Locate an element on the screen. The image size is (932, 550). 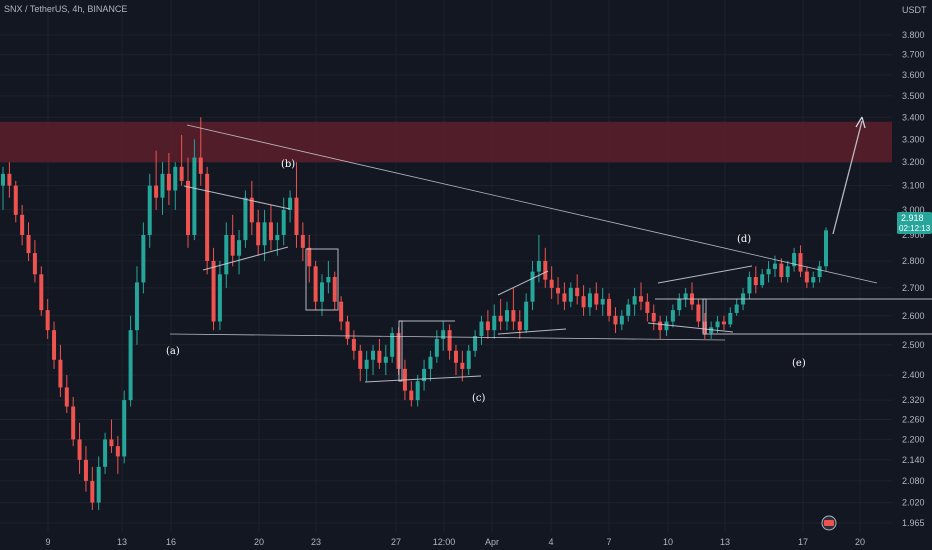
channel-c-bottom is located at coordinates (423, 379).